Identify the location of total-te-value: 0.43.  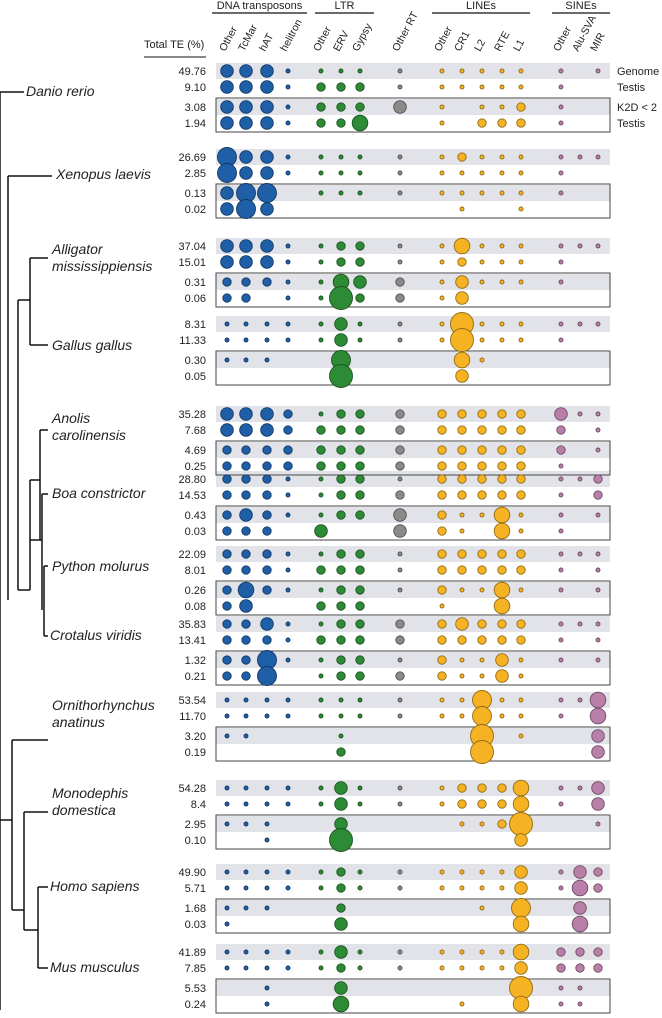
(195, 516).